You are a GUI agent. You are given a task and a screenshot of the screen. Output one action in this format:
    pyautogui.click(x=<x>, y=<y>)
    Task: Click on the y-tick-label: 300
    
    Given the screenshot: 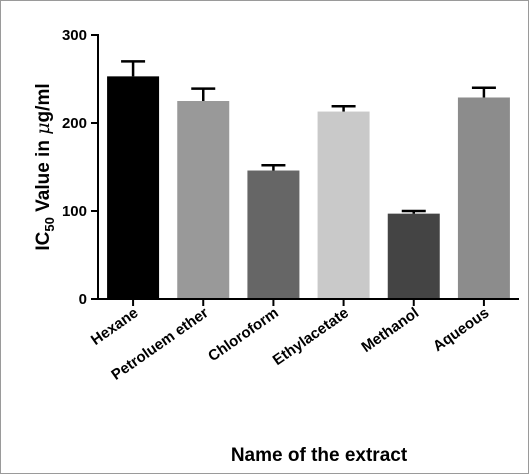 What is the action you would take?
    pyautogui.click(x=74, y=35)
    